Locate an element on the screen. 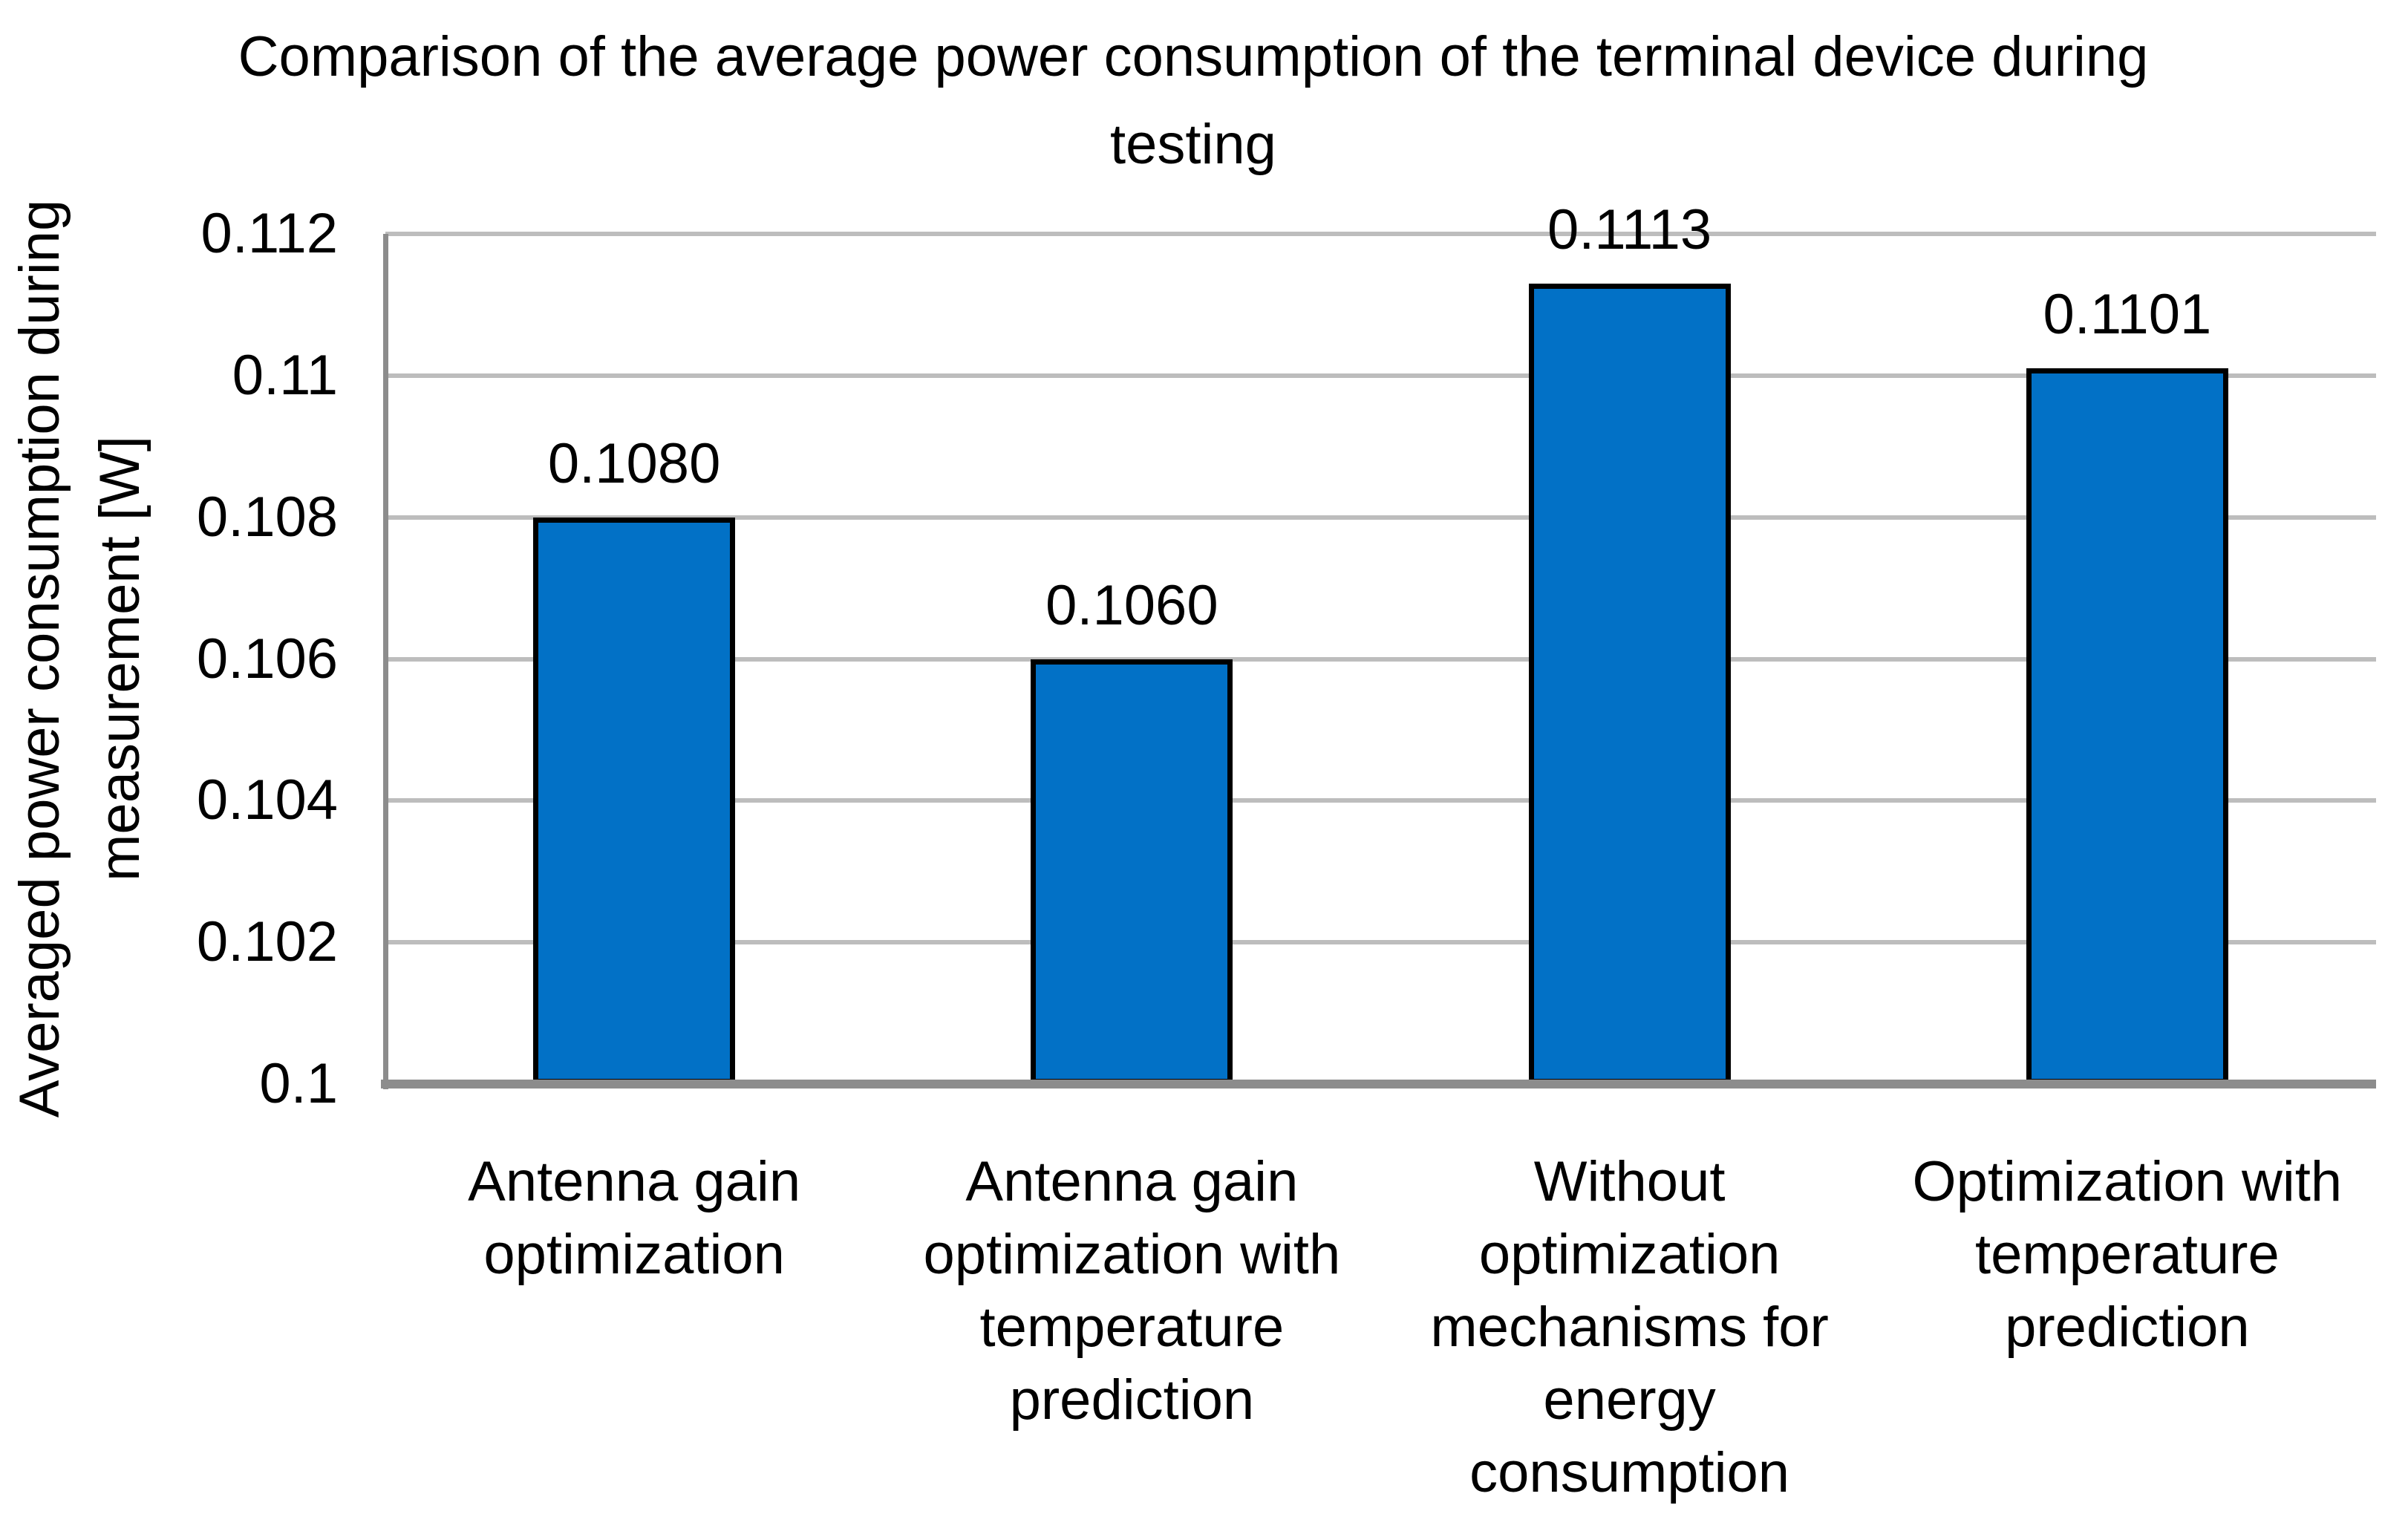 This screenshot has height=1534, width=2408. y-tick-label: 0.102 is located at coordinates (267, 942).